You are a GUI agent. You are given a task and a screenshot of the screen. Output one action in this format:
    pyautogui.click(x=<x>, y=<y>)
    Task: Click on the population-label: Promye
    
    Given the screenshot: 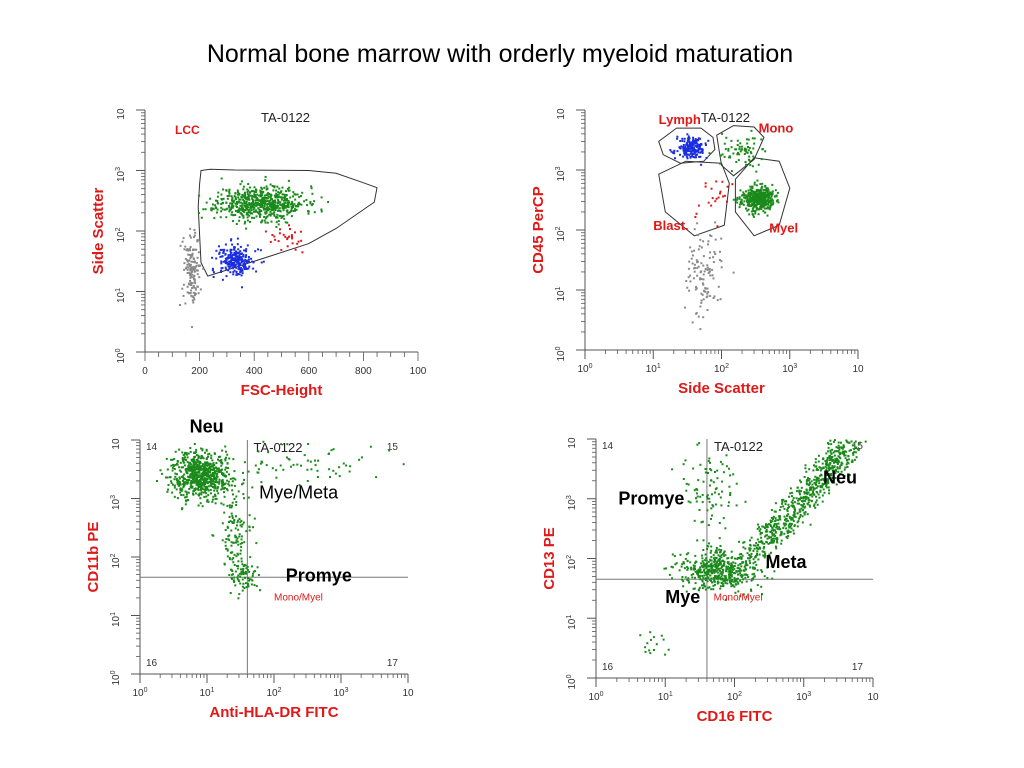 What is the action you would take?
    pyautogui.click(x=319, y=576)
    